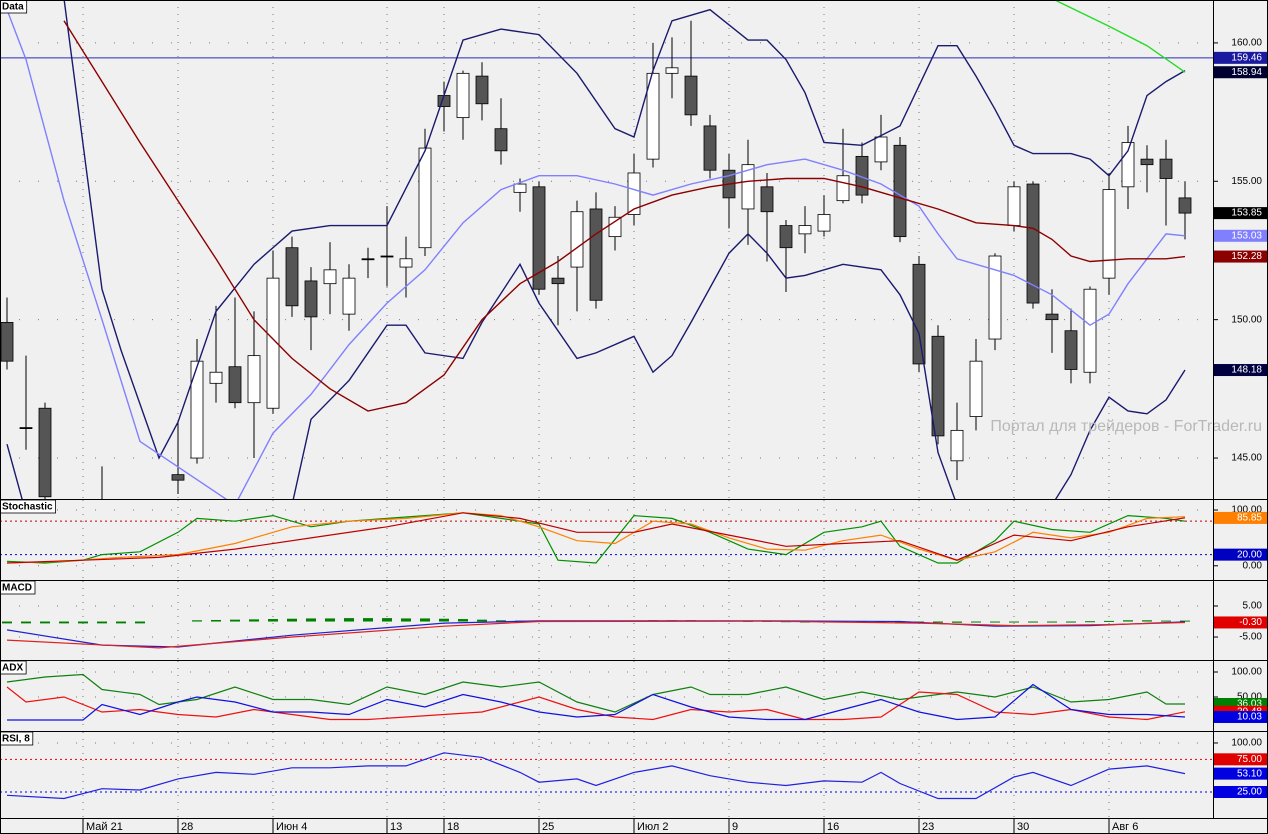  What do you see at coordinates (1249, 518) in the screenshot?
I see `price-tag-label: 85.85` at bounding box center [1249, 518].